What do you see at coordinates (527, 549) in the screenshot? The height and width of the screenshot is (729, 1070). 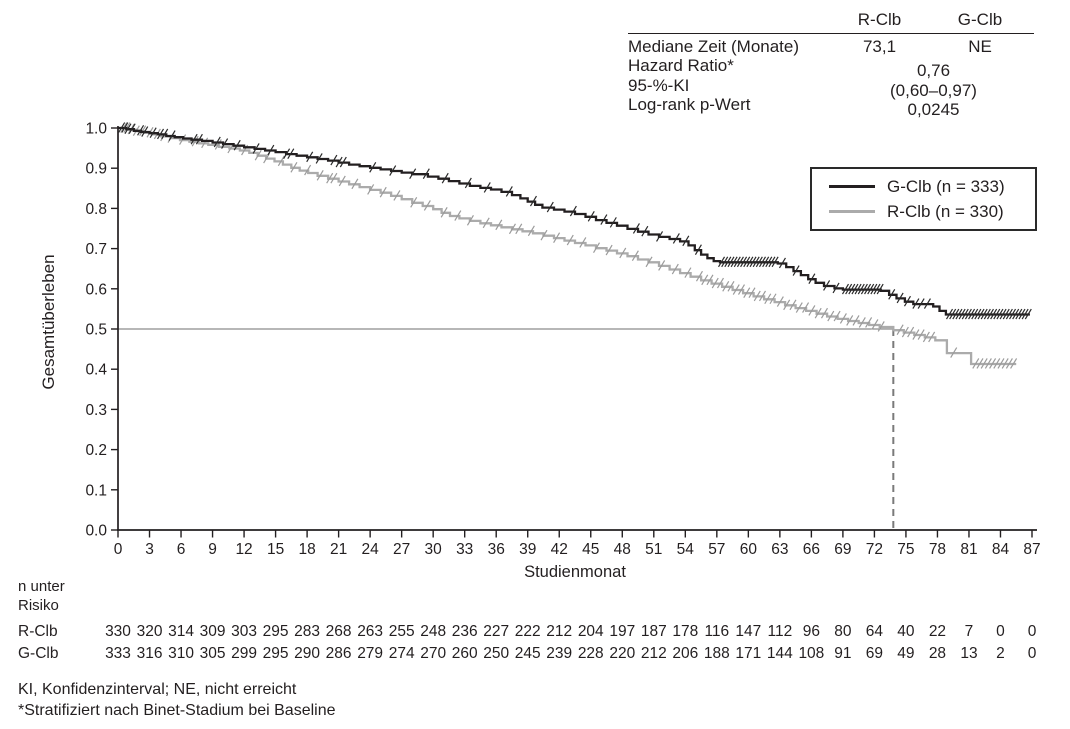 I see `x-tick-label: 39` at bounding box center [527, 549].